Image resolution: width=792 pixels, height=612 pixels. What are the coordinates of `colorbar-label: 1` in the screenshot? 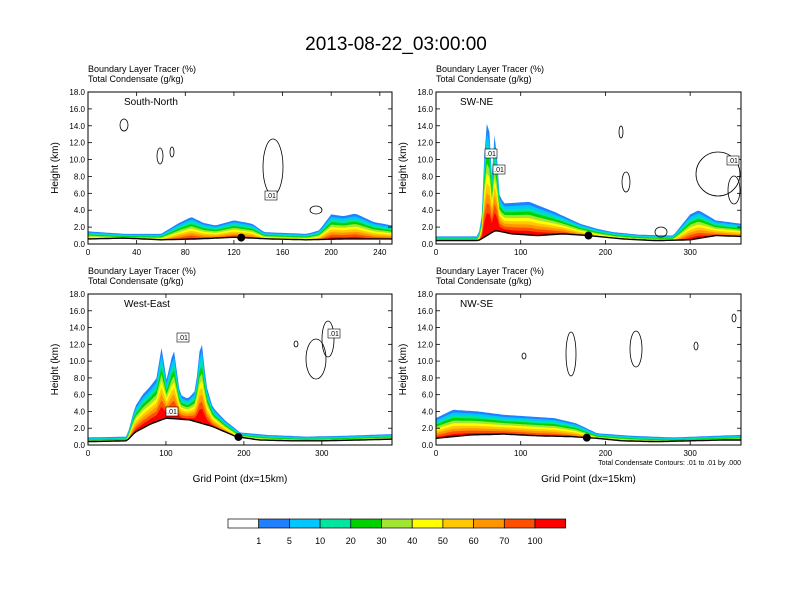 It's located at (258, 541).